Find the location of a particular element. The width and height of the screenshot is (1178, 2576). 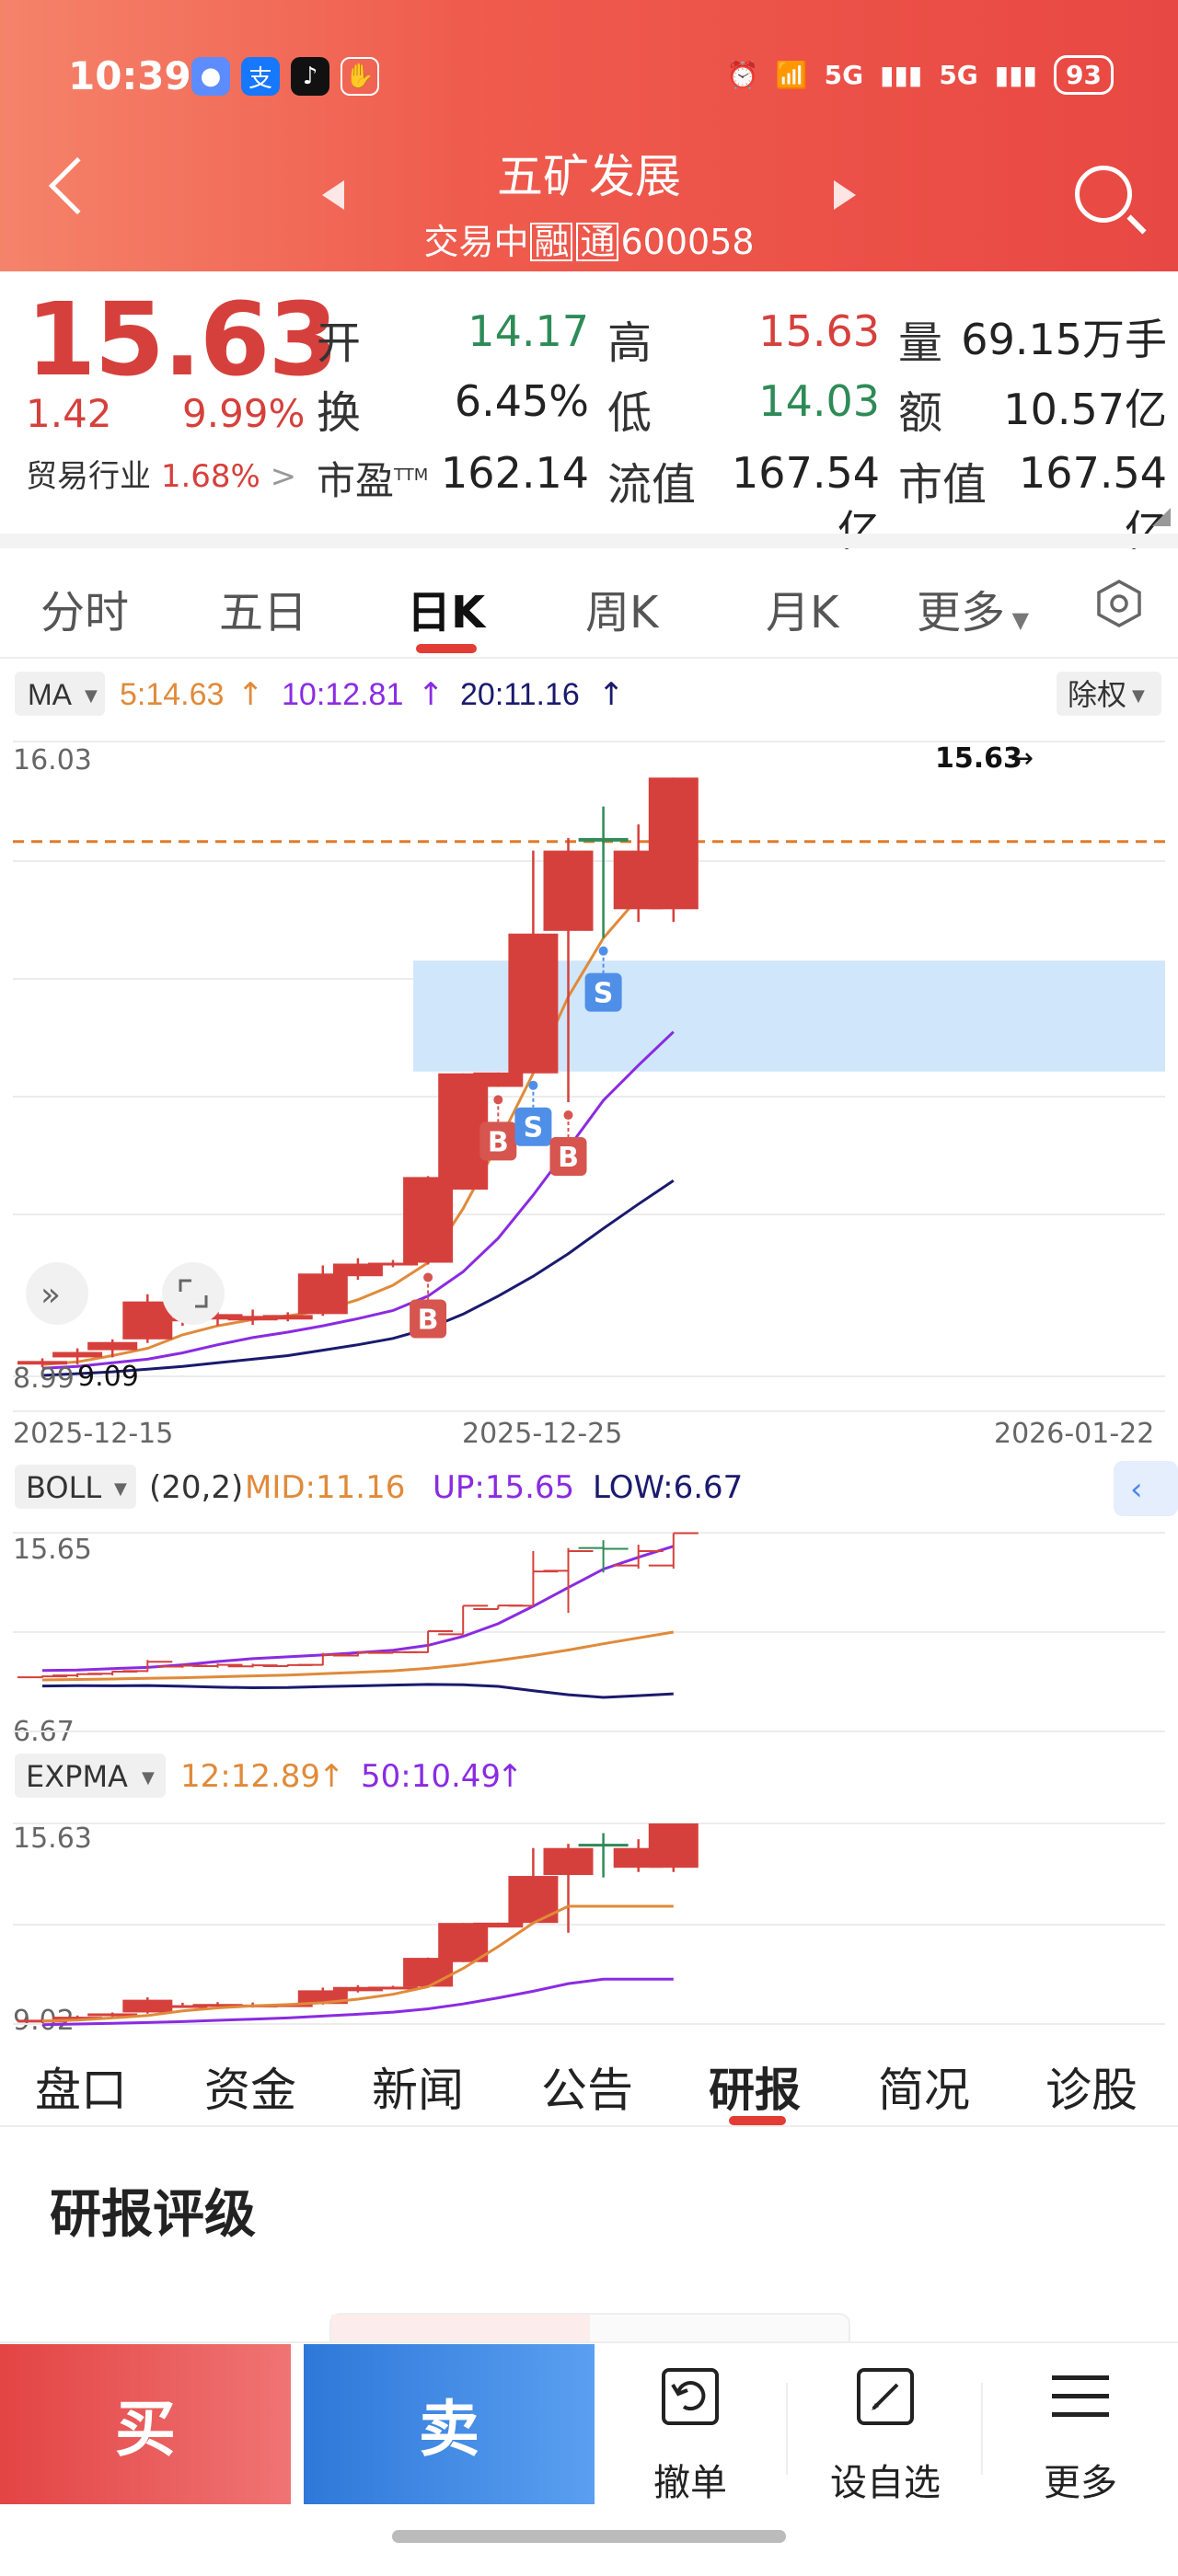

boll-caret-icon: ▼ is located at coordinates (120, 1489).